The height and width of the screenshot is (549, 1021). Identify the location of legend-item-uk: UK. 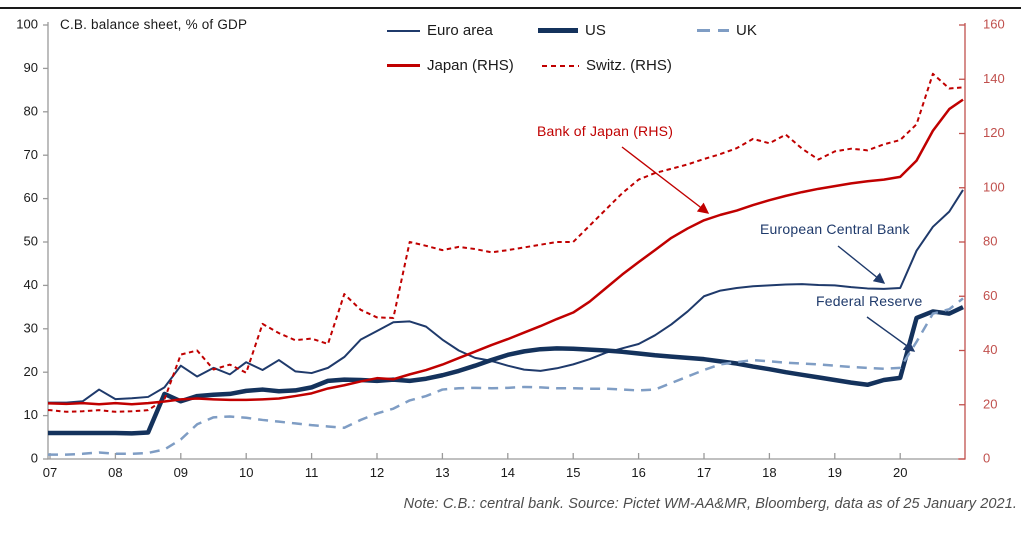
(727, 30).